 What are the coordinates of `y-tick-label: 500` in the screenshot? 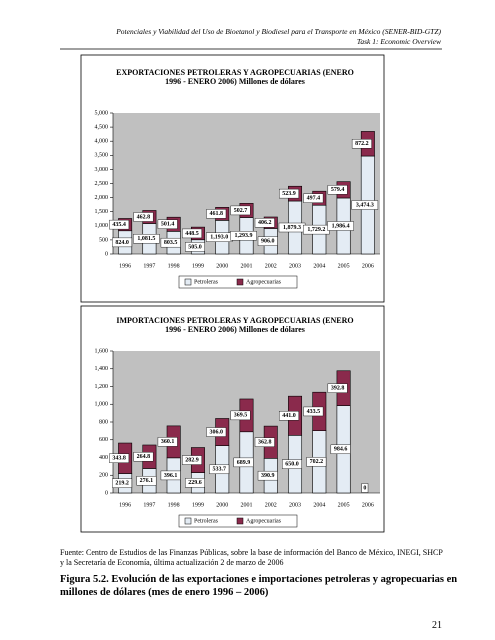 It's located at (103, 240).